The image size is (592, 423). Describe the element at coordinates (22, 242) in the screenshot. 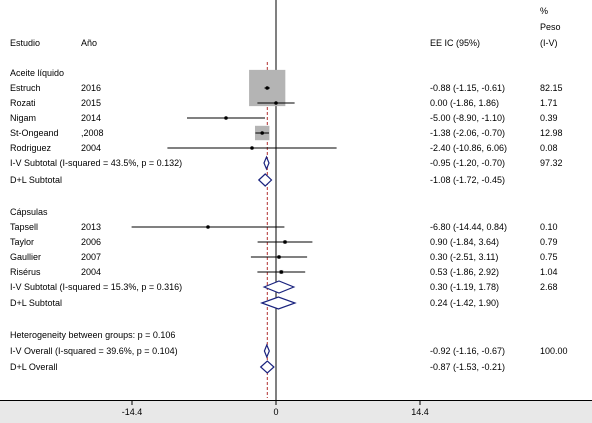

I see `study-name: Taylor` at that location.